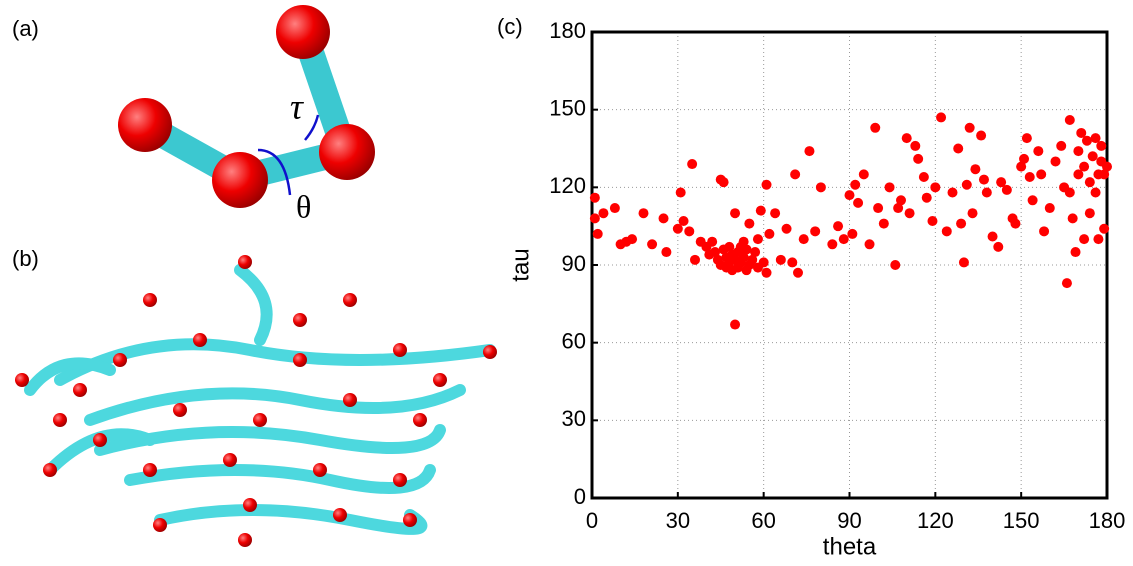 The image size is (1133, 566). Describe the element at coordinates (850, 546) in the screenshot. I see `x-axis-label: theta` at that location.